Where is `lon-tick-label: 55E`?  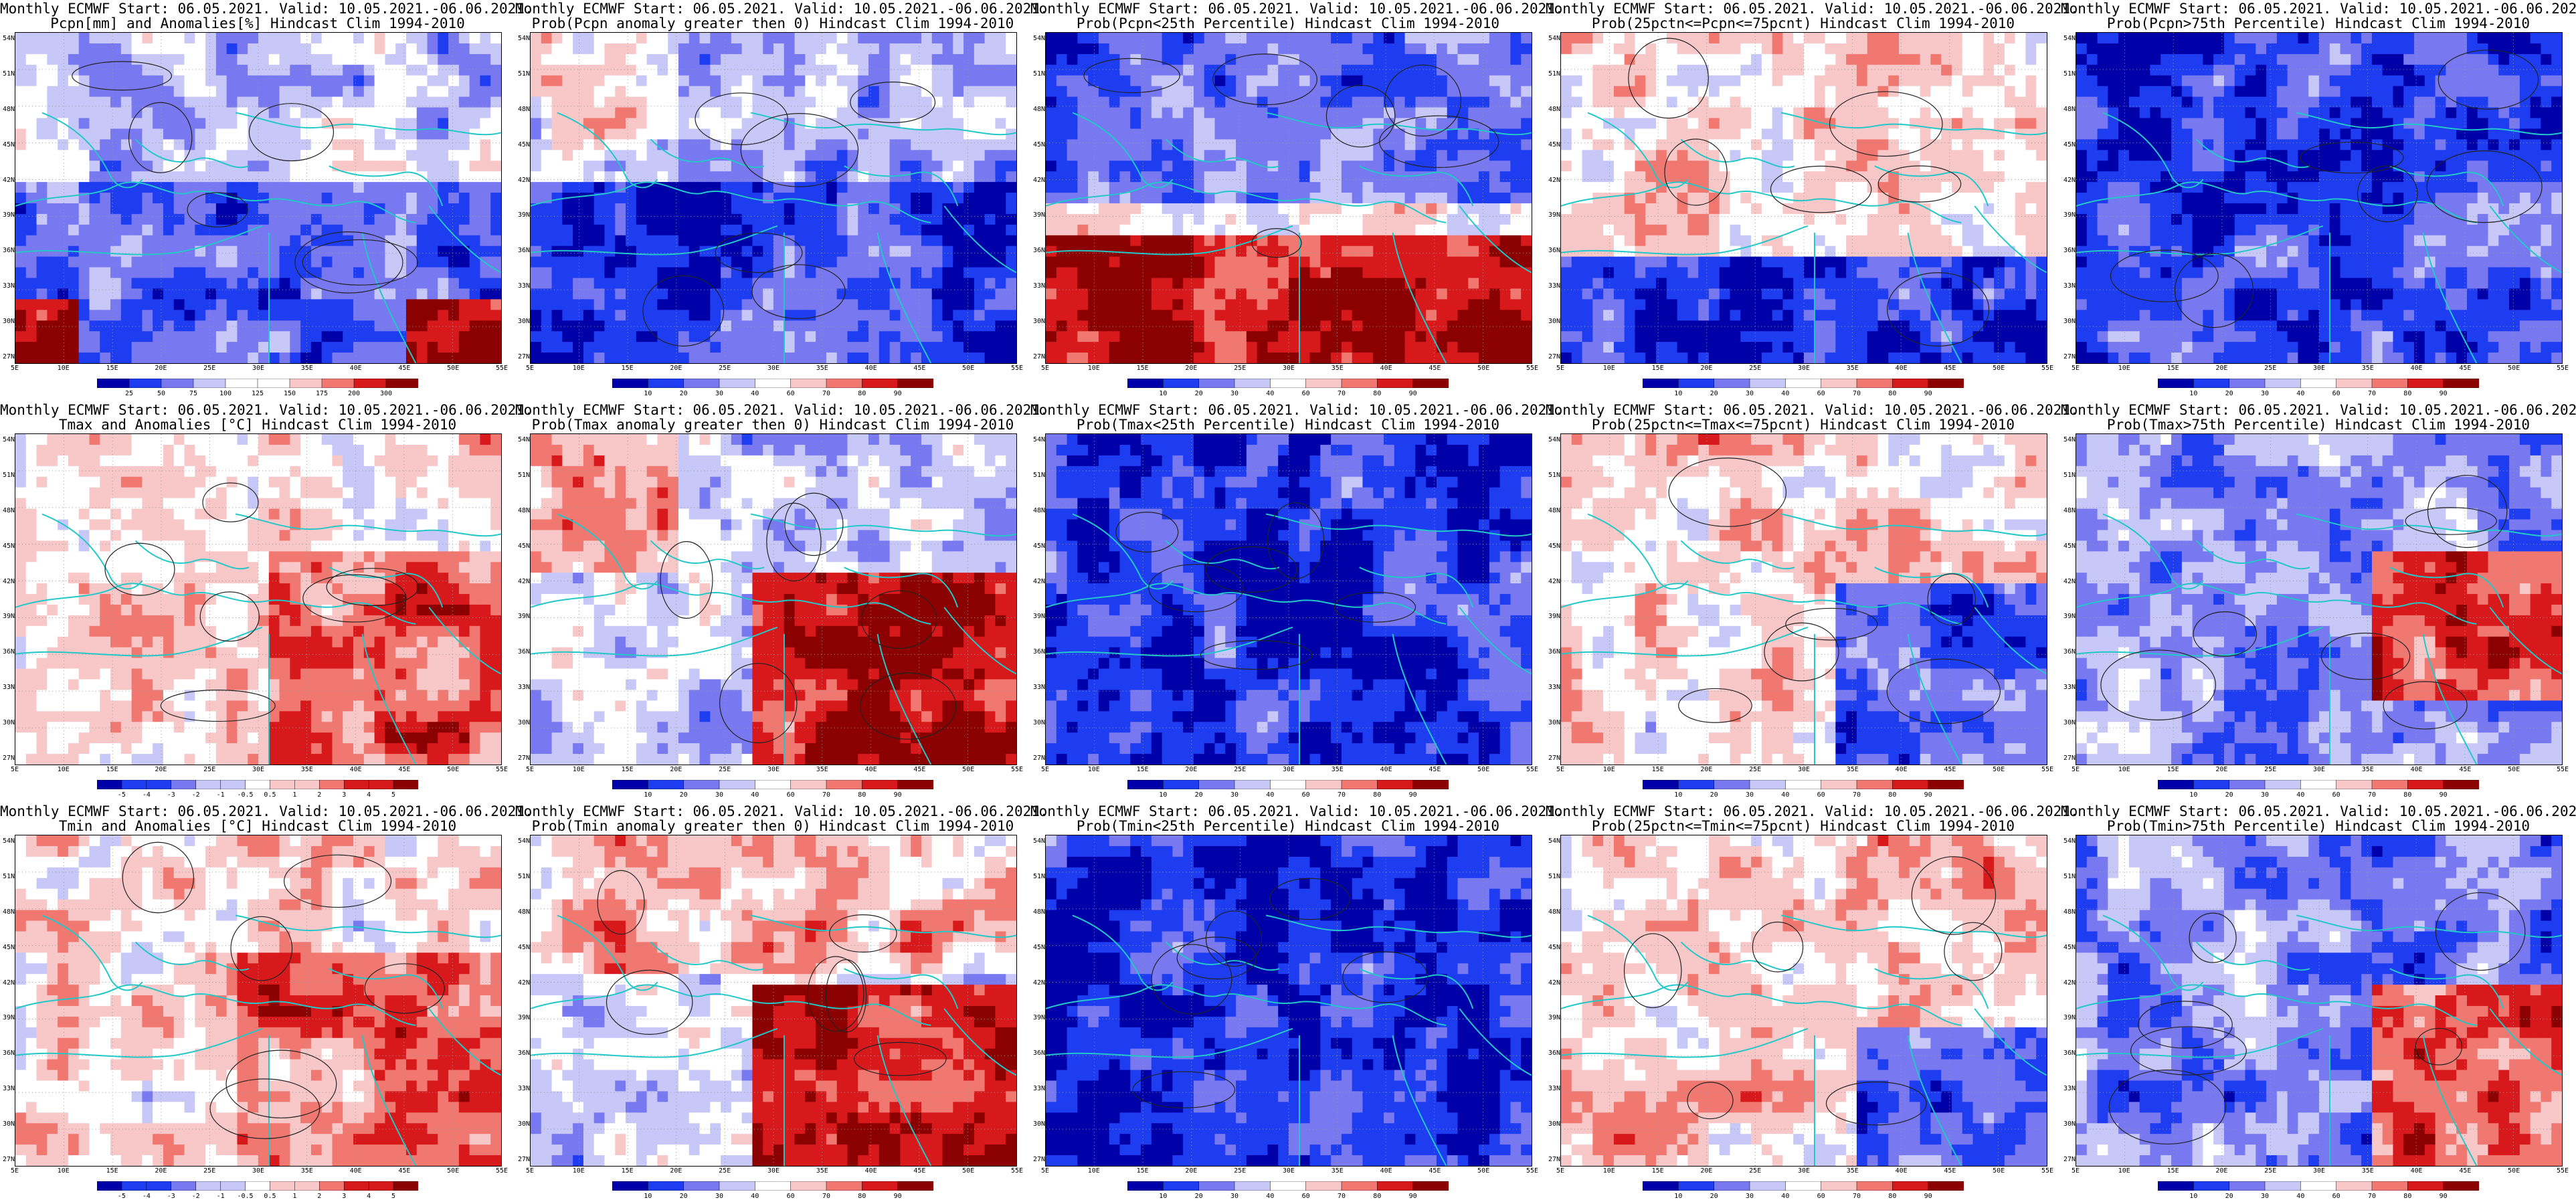 lon-tick-label: 55E is located at coordinates (502, 368).